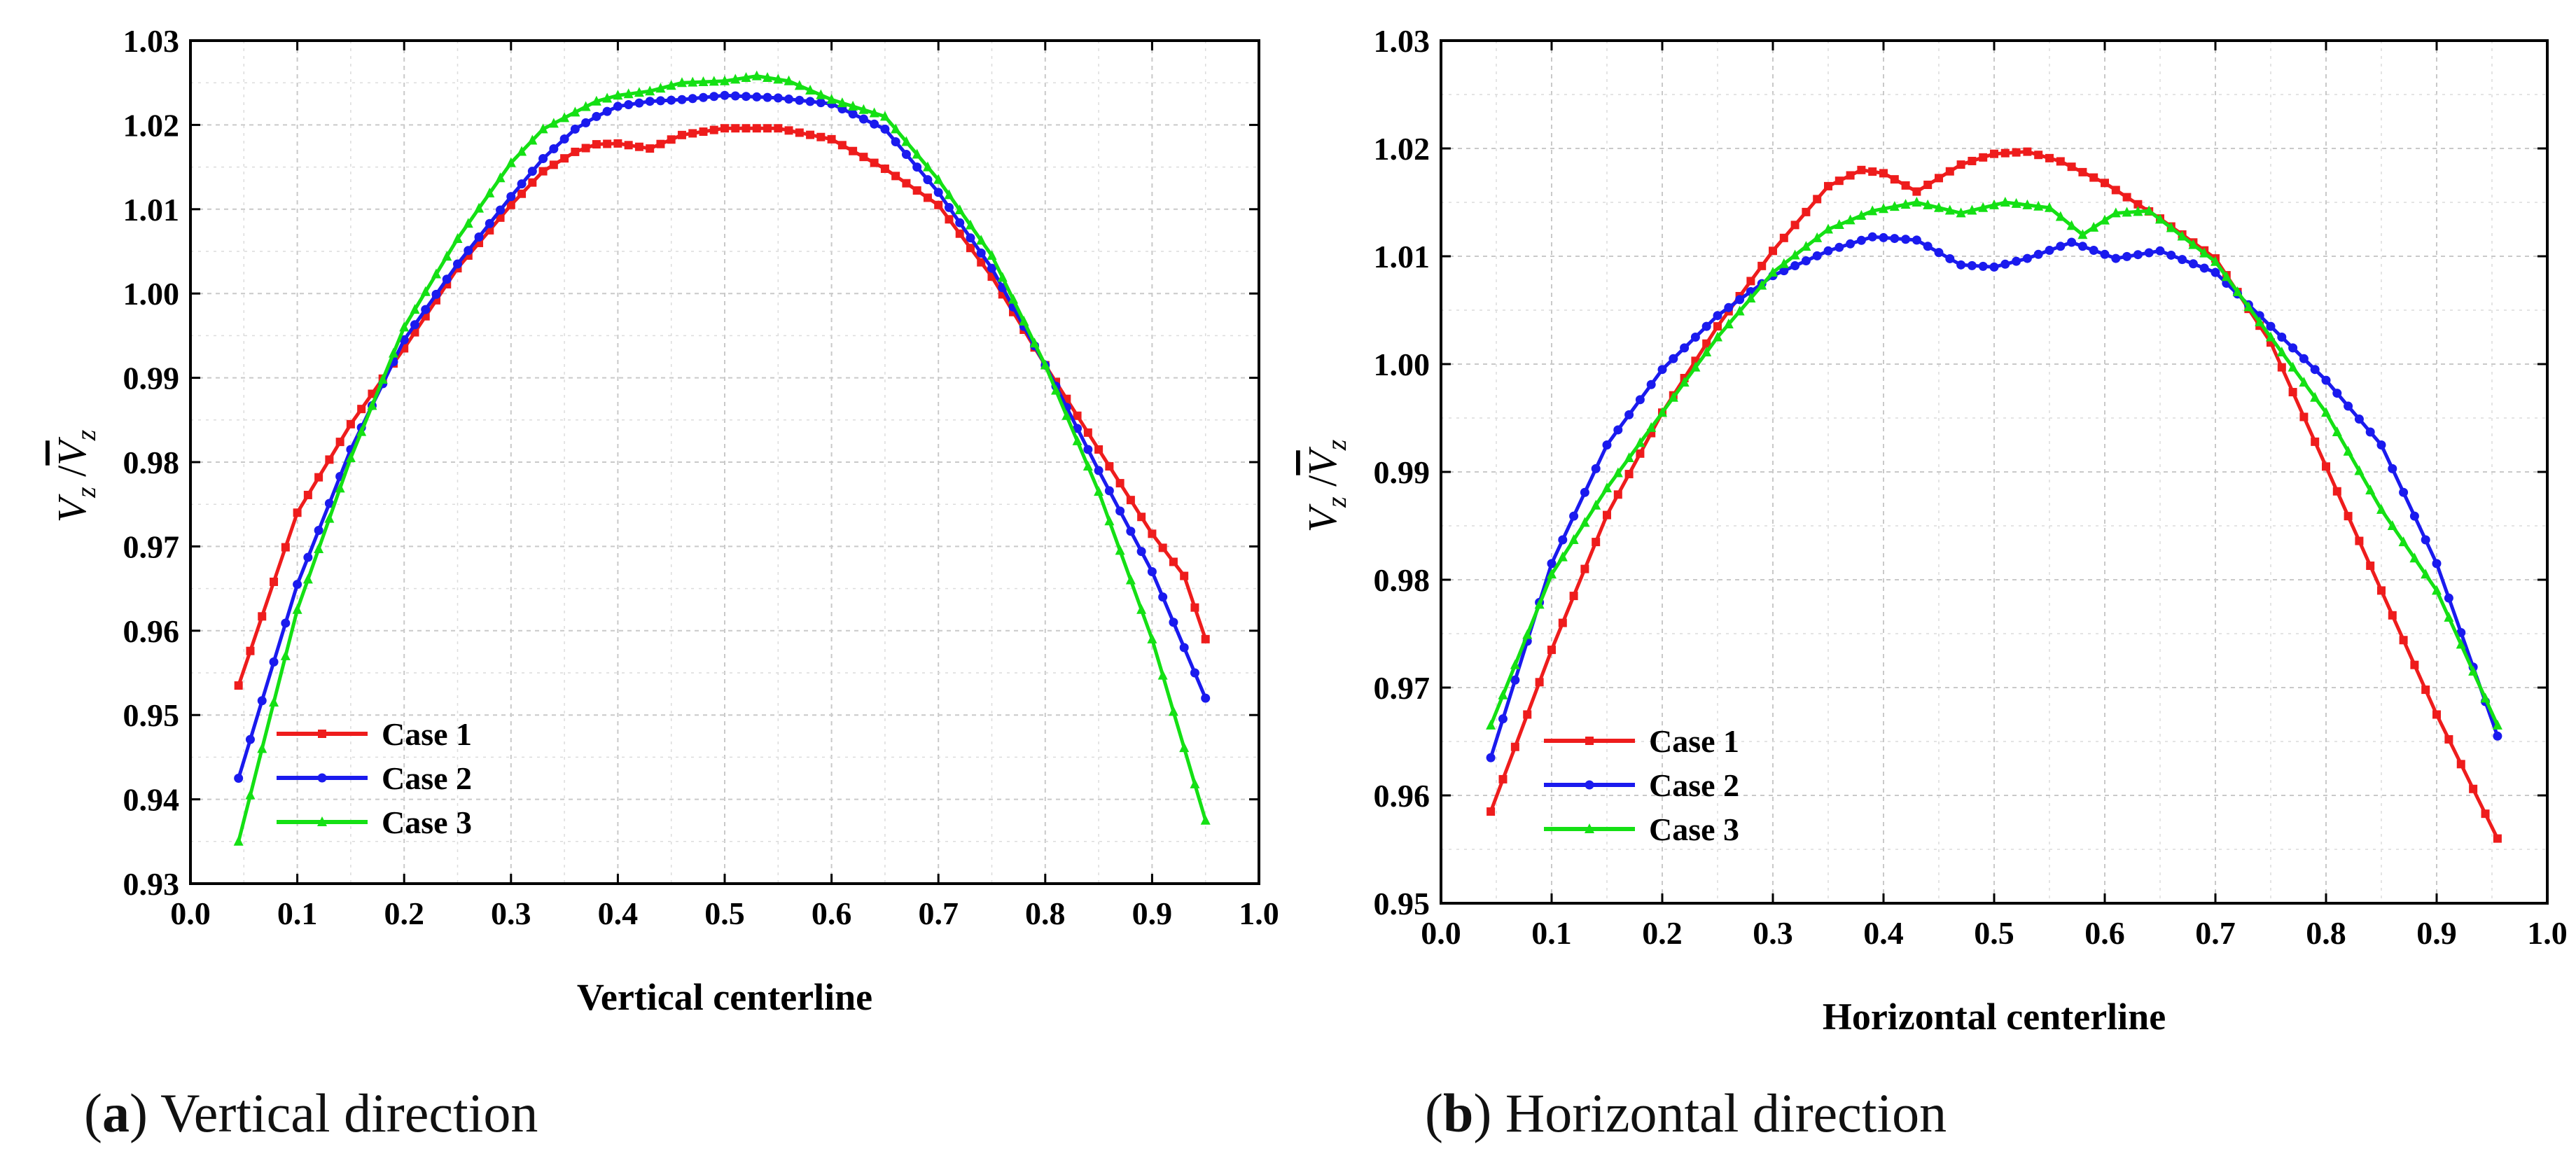  I want to click on ca-legend: Case 1 Case 2 Case 3, so click(374, 778).